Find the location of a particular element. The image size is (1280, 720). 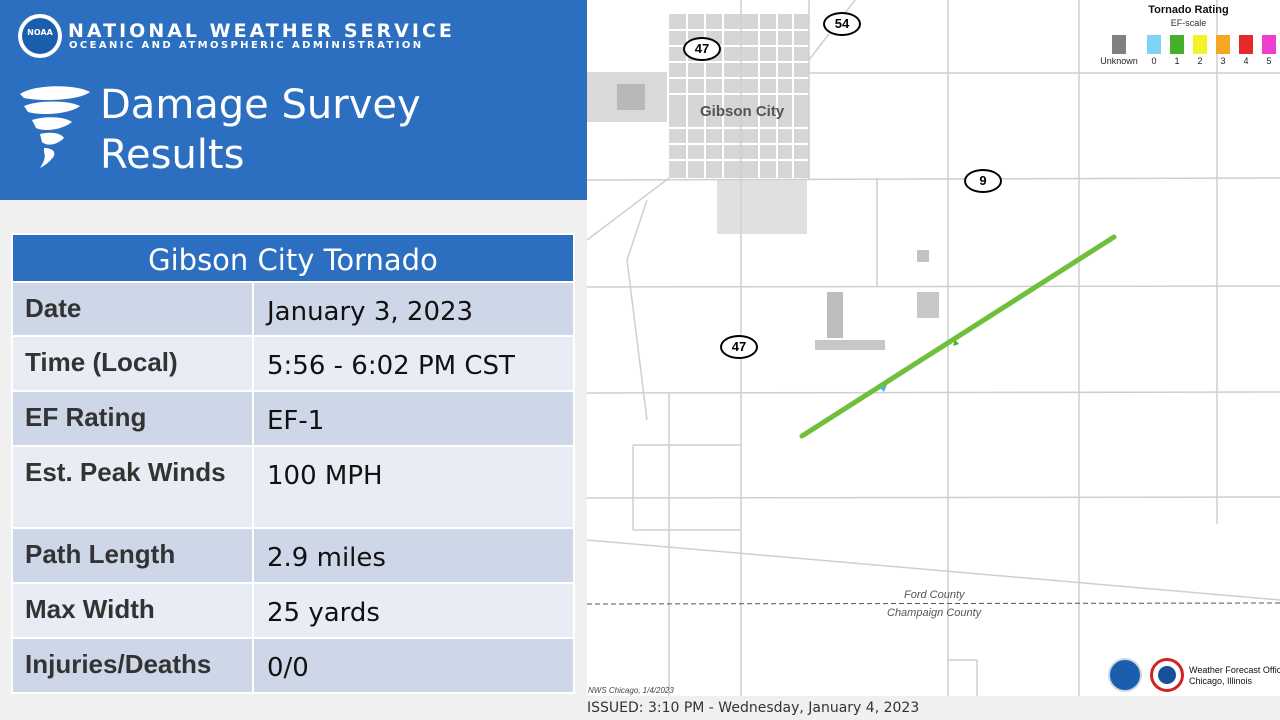

row-value-time: 5:56 - 6:02 PM CST is located at coordinates (391, 366).